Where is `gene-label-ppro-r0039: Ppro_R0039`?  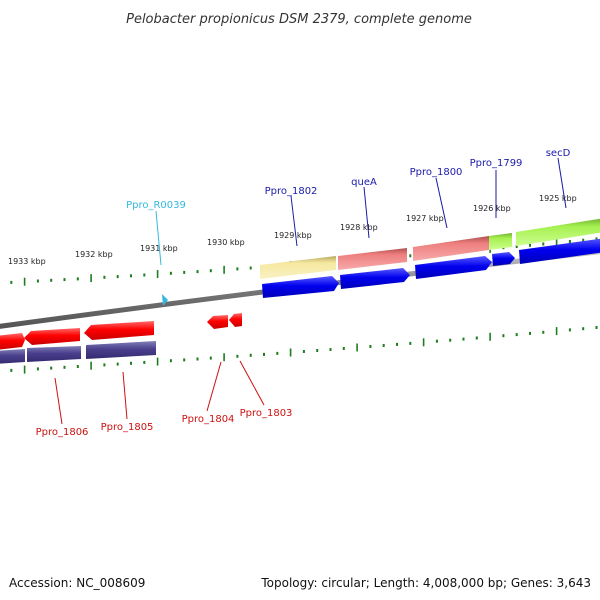
gene-label-ppro-r0039: Ppro_R0039 is located at coordinates (156, 205).